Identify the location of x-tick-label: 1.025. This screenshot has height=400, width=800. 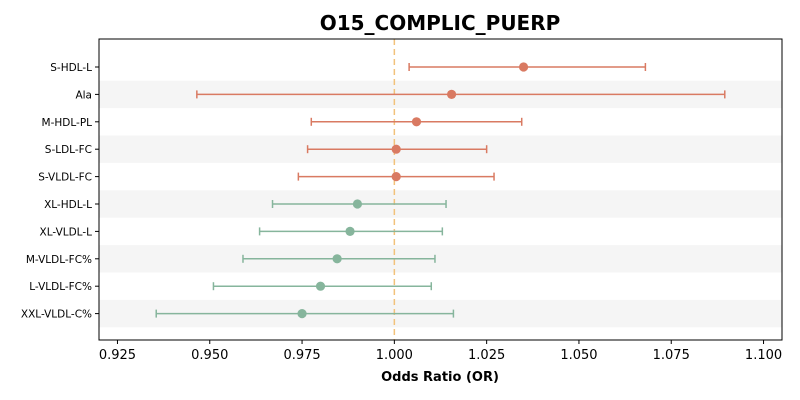
(486, 355).